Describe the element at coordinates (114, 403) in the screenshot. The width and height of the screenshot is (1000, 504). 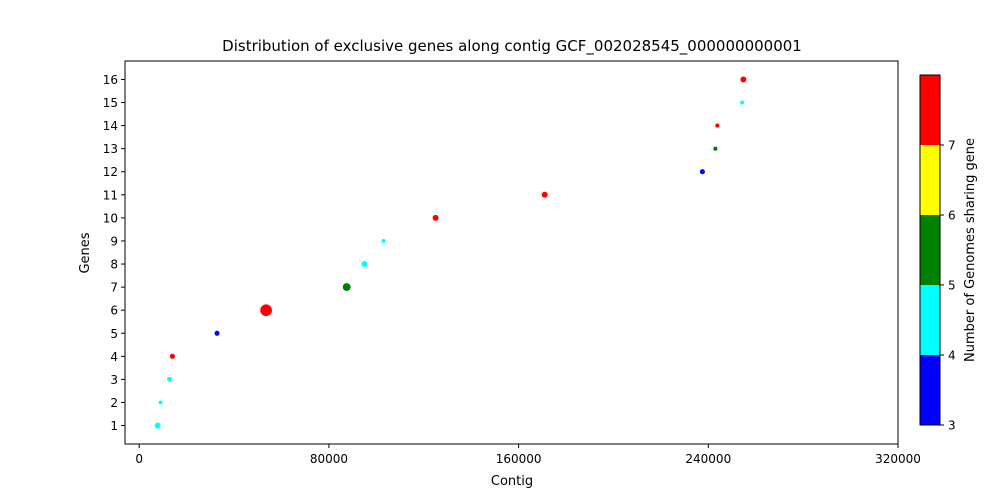
I see `y-tick-label: 2` at that location.